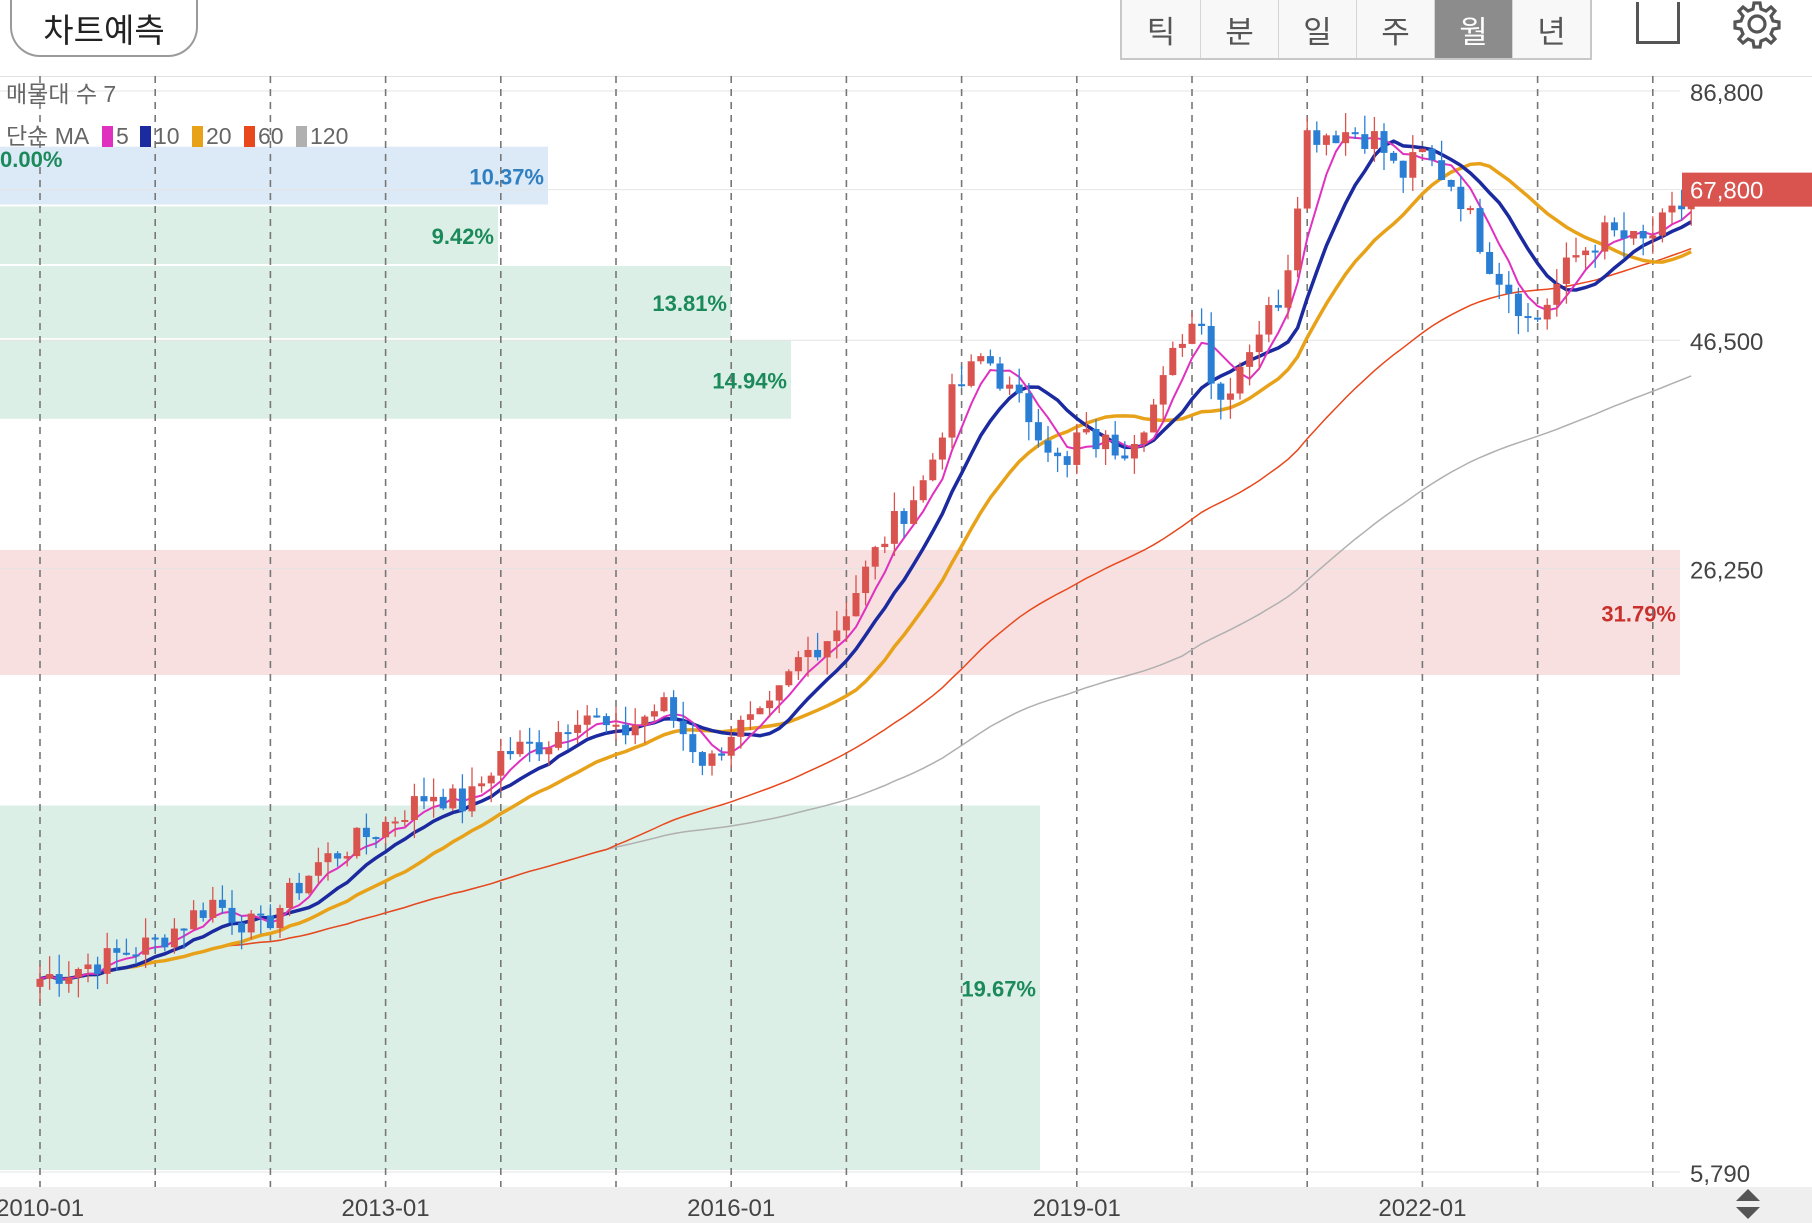  What do you see at coordinates (197, 136) in the screenshot?
I see `ma20-legend-swatch` at bounding box center [197, 136].